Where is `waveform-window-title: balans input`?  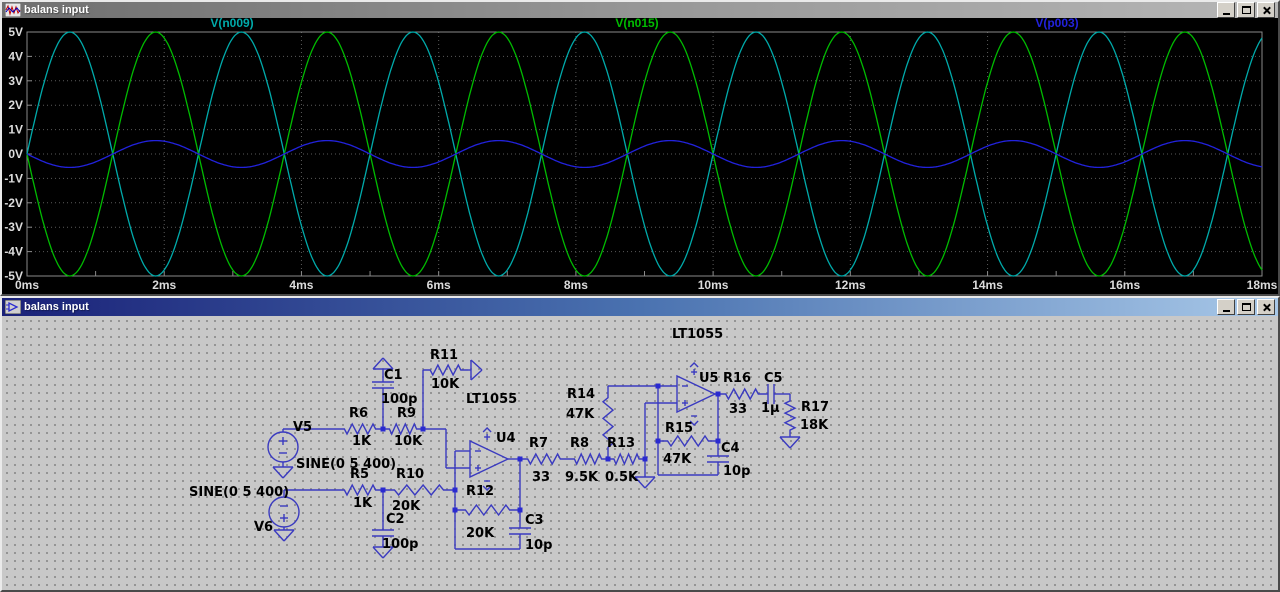
waveform-window-title: balans input is located at coordinates (56, 10).